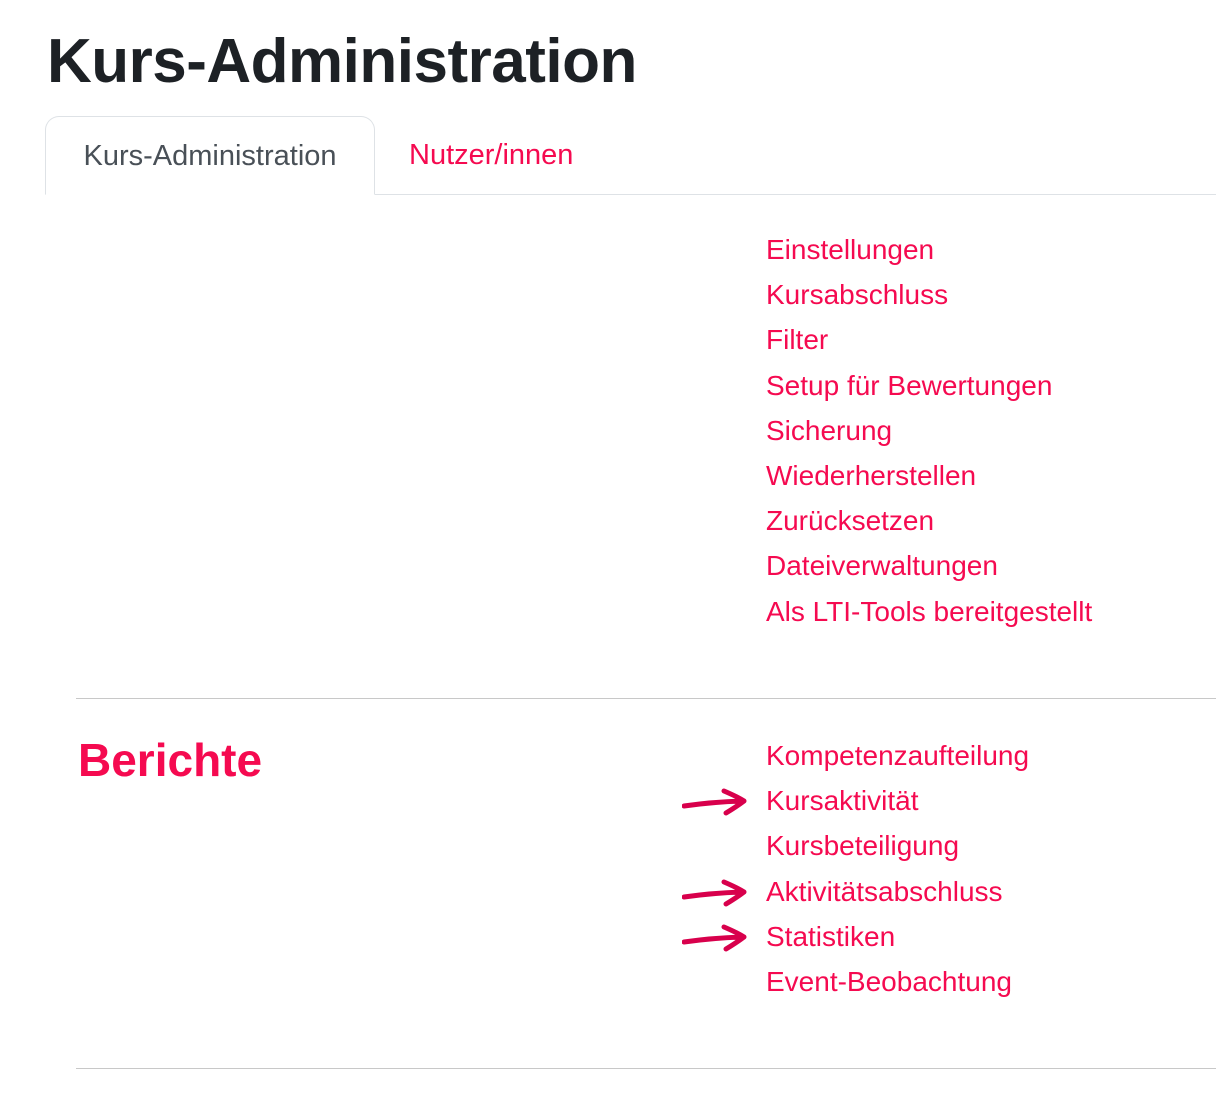 This screenshot has width=1216, height=1107. I want to click on link-event-beobachtung: Event-Beobachtung, so click(897, 981).